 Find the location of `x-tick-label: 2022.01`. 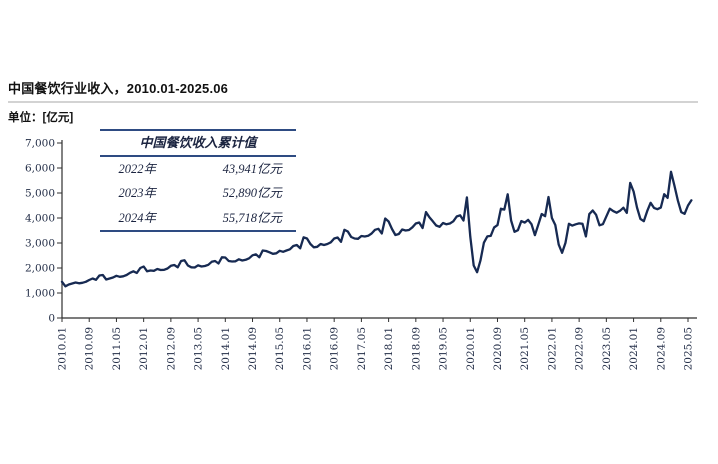

x-tick-label: 2022.01 is located at coordinates (552, 348).